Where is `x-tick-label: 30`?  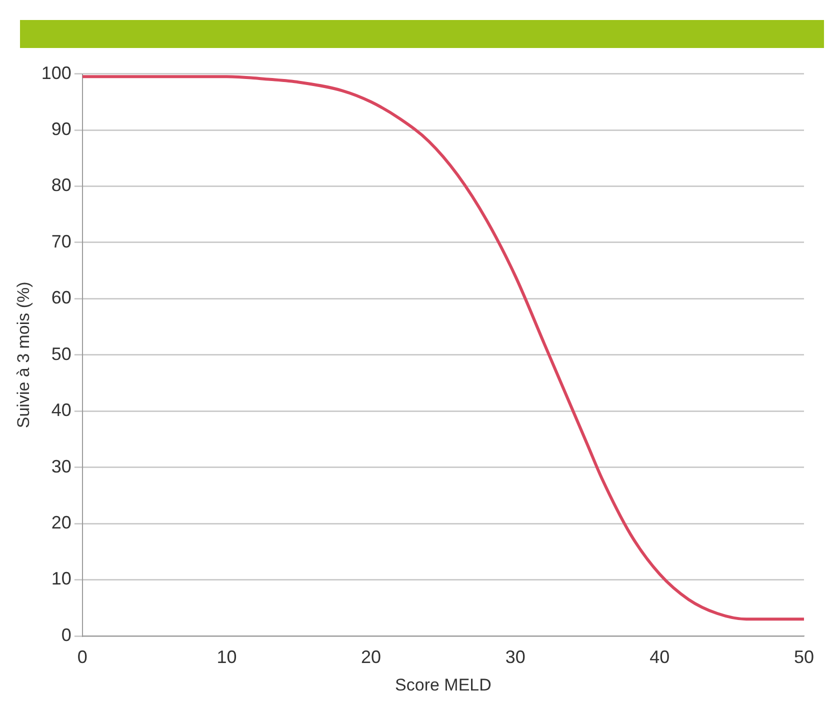
x-tick-label: 30 is located at coordinates (515, 656).